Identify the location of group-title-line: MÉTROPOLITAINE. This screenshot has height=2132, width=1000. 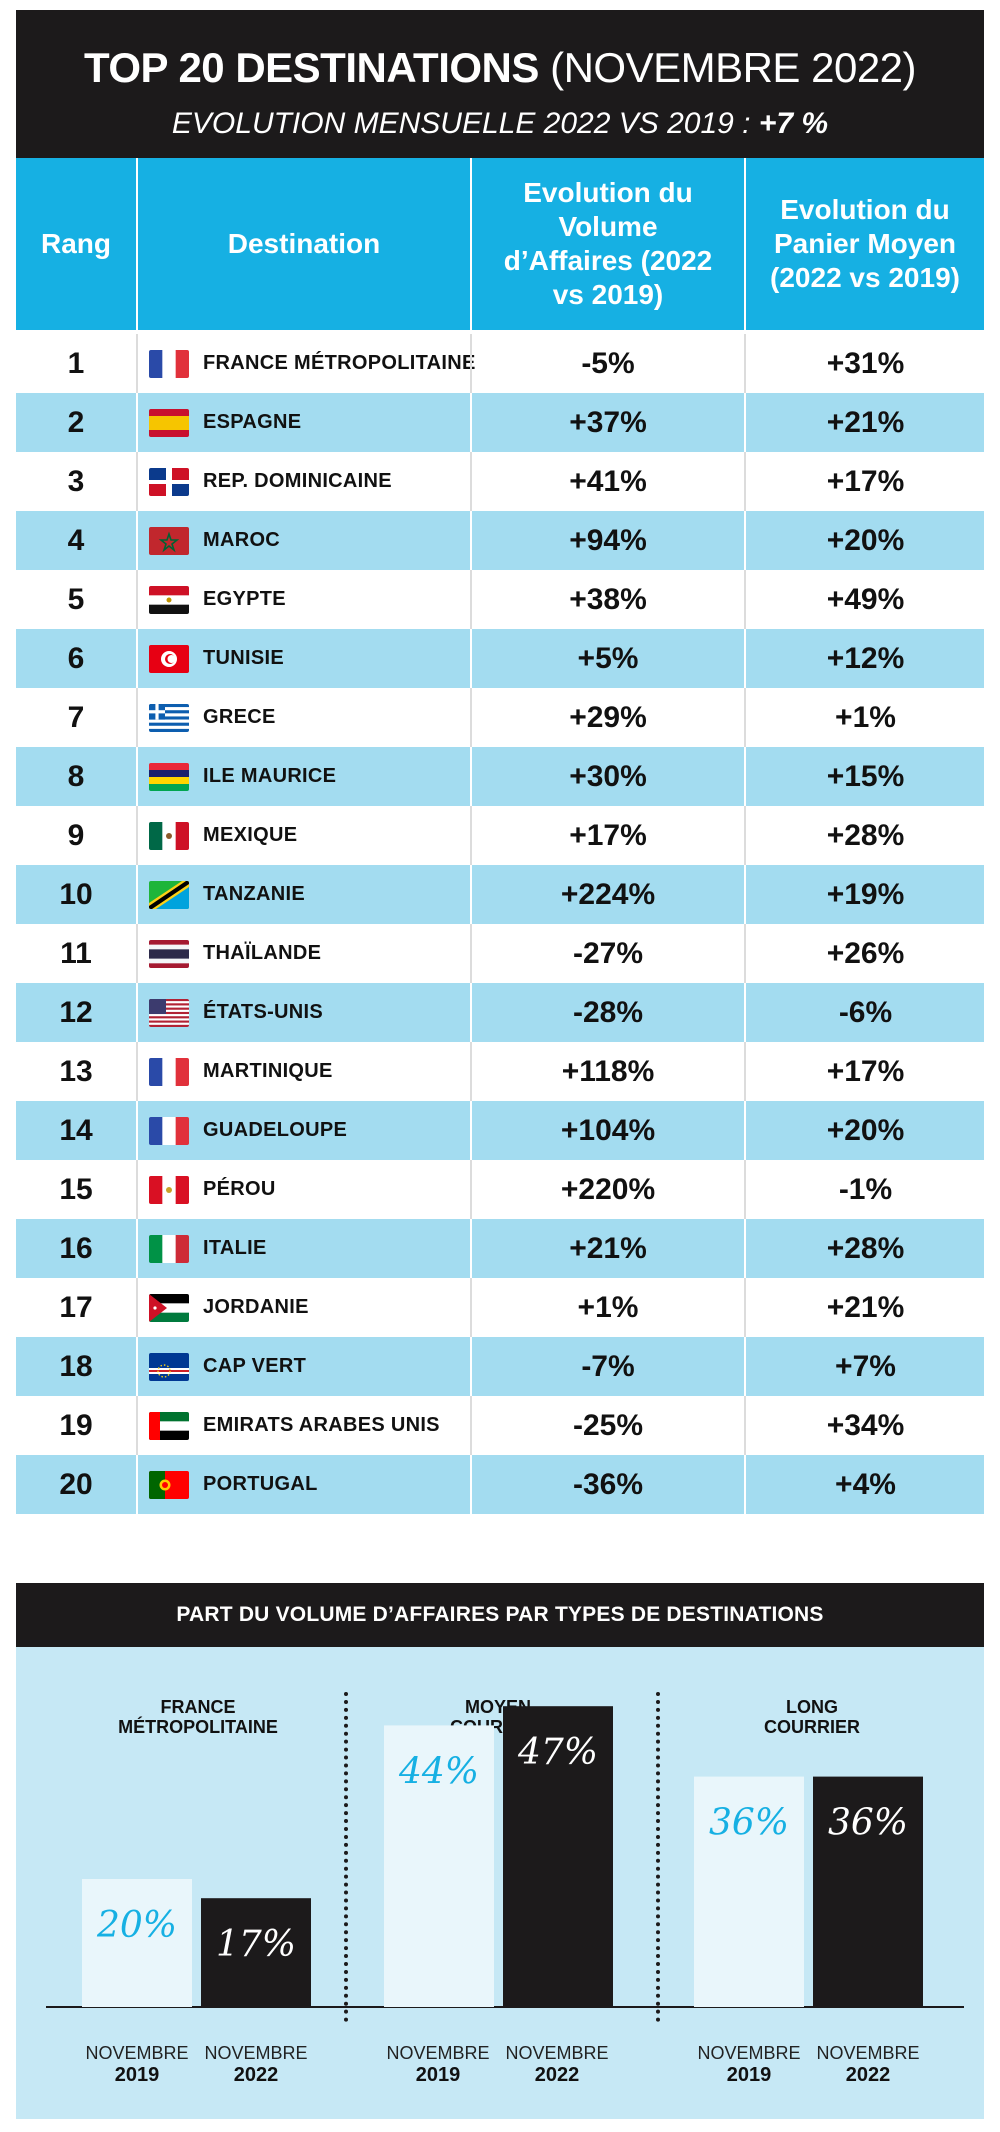
(198, 1727).